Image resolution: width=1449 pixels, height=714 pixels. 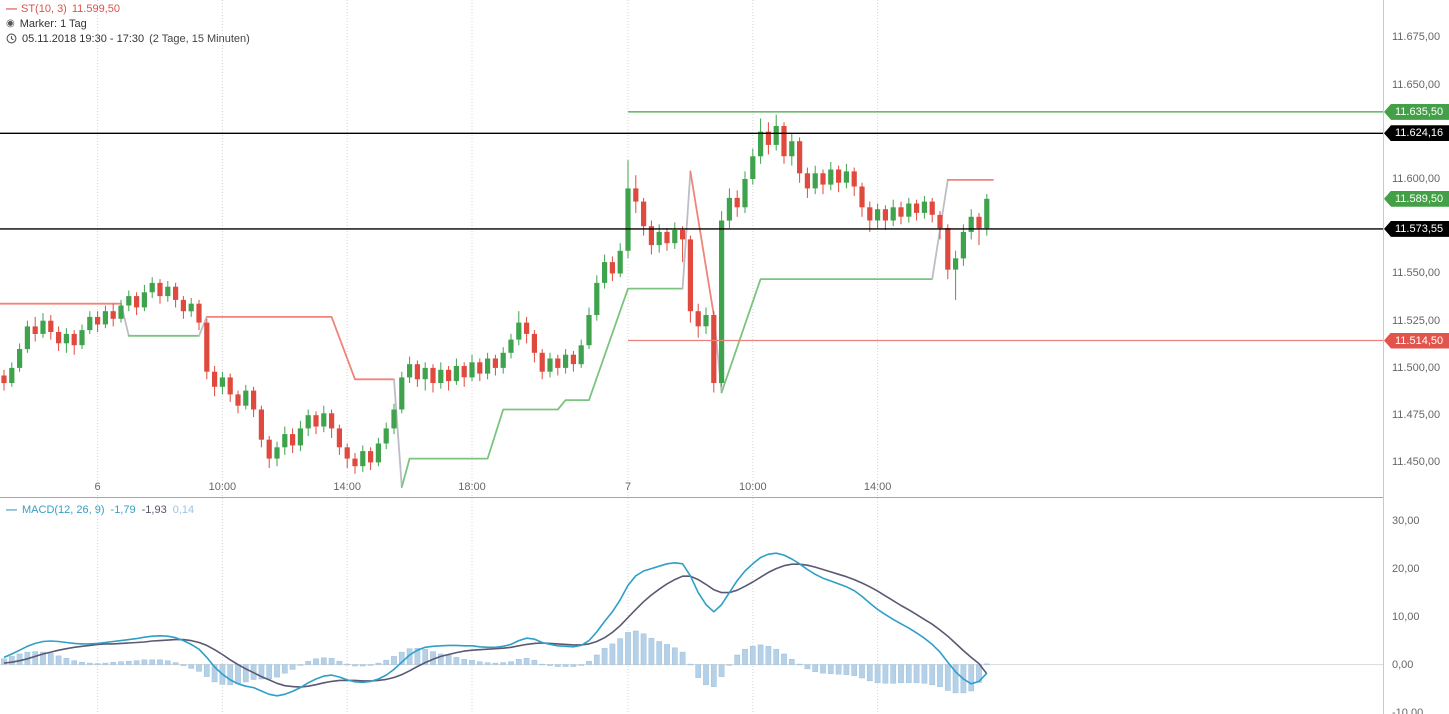 What do you see at coordinates (1408, 710) in the screenshot?
I see `axis-tick-label: -10,00` at bounding box center [1408, 710].